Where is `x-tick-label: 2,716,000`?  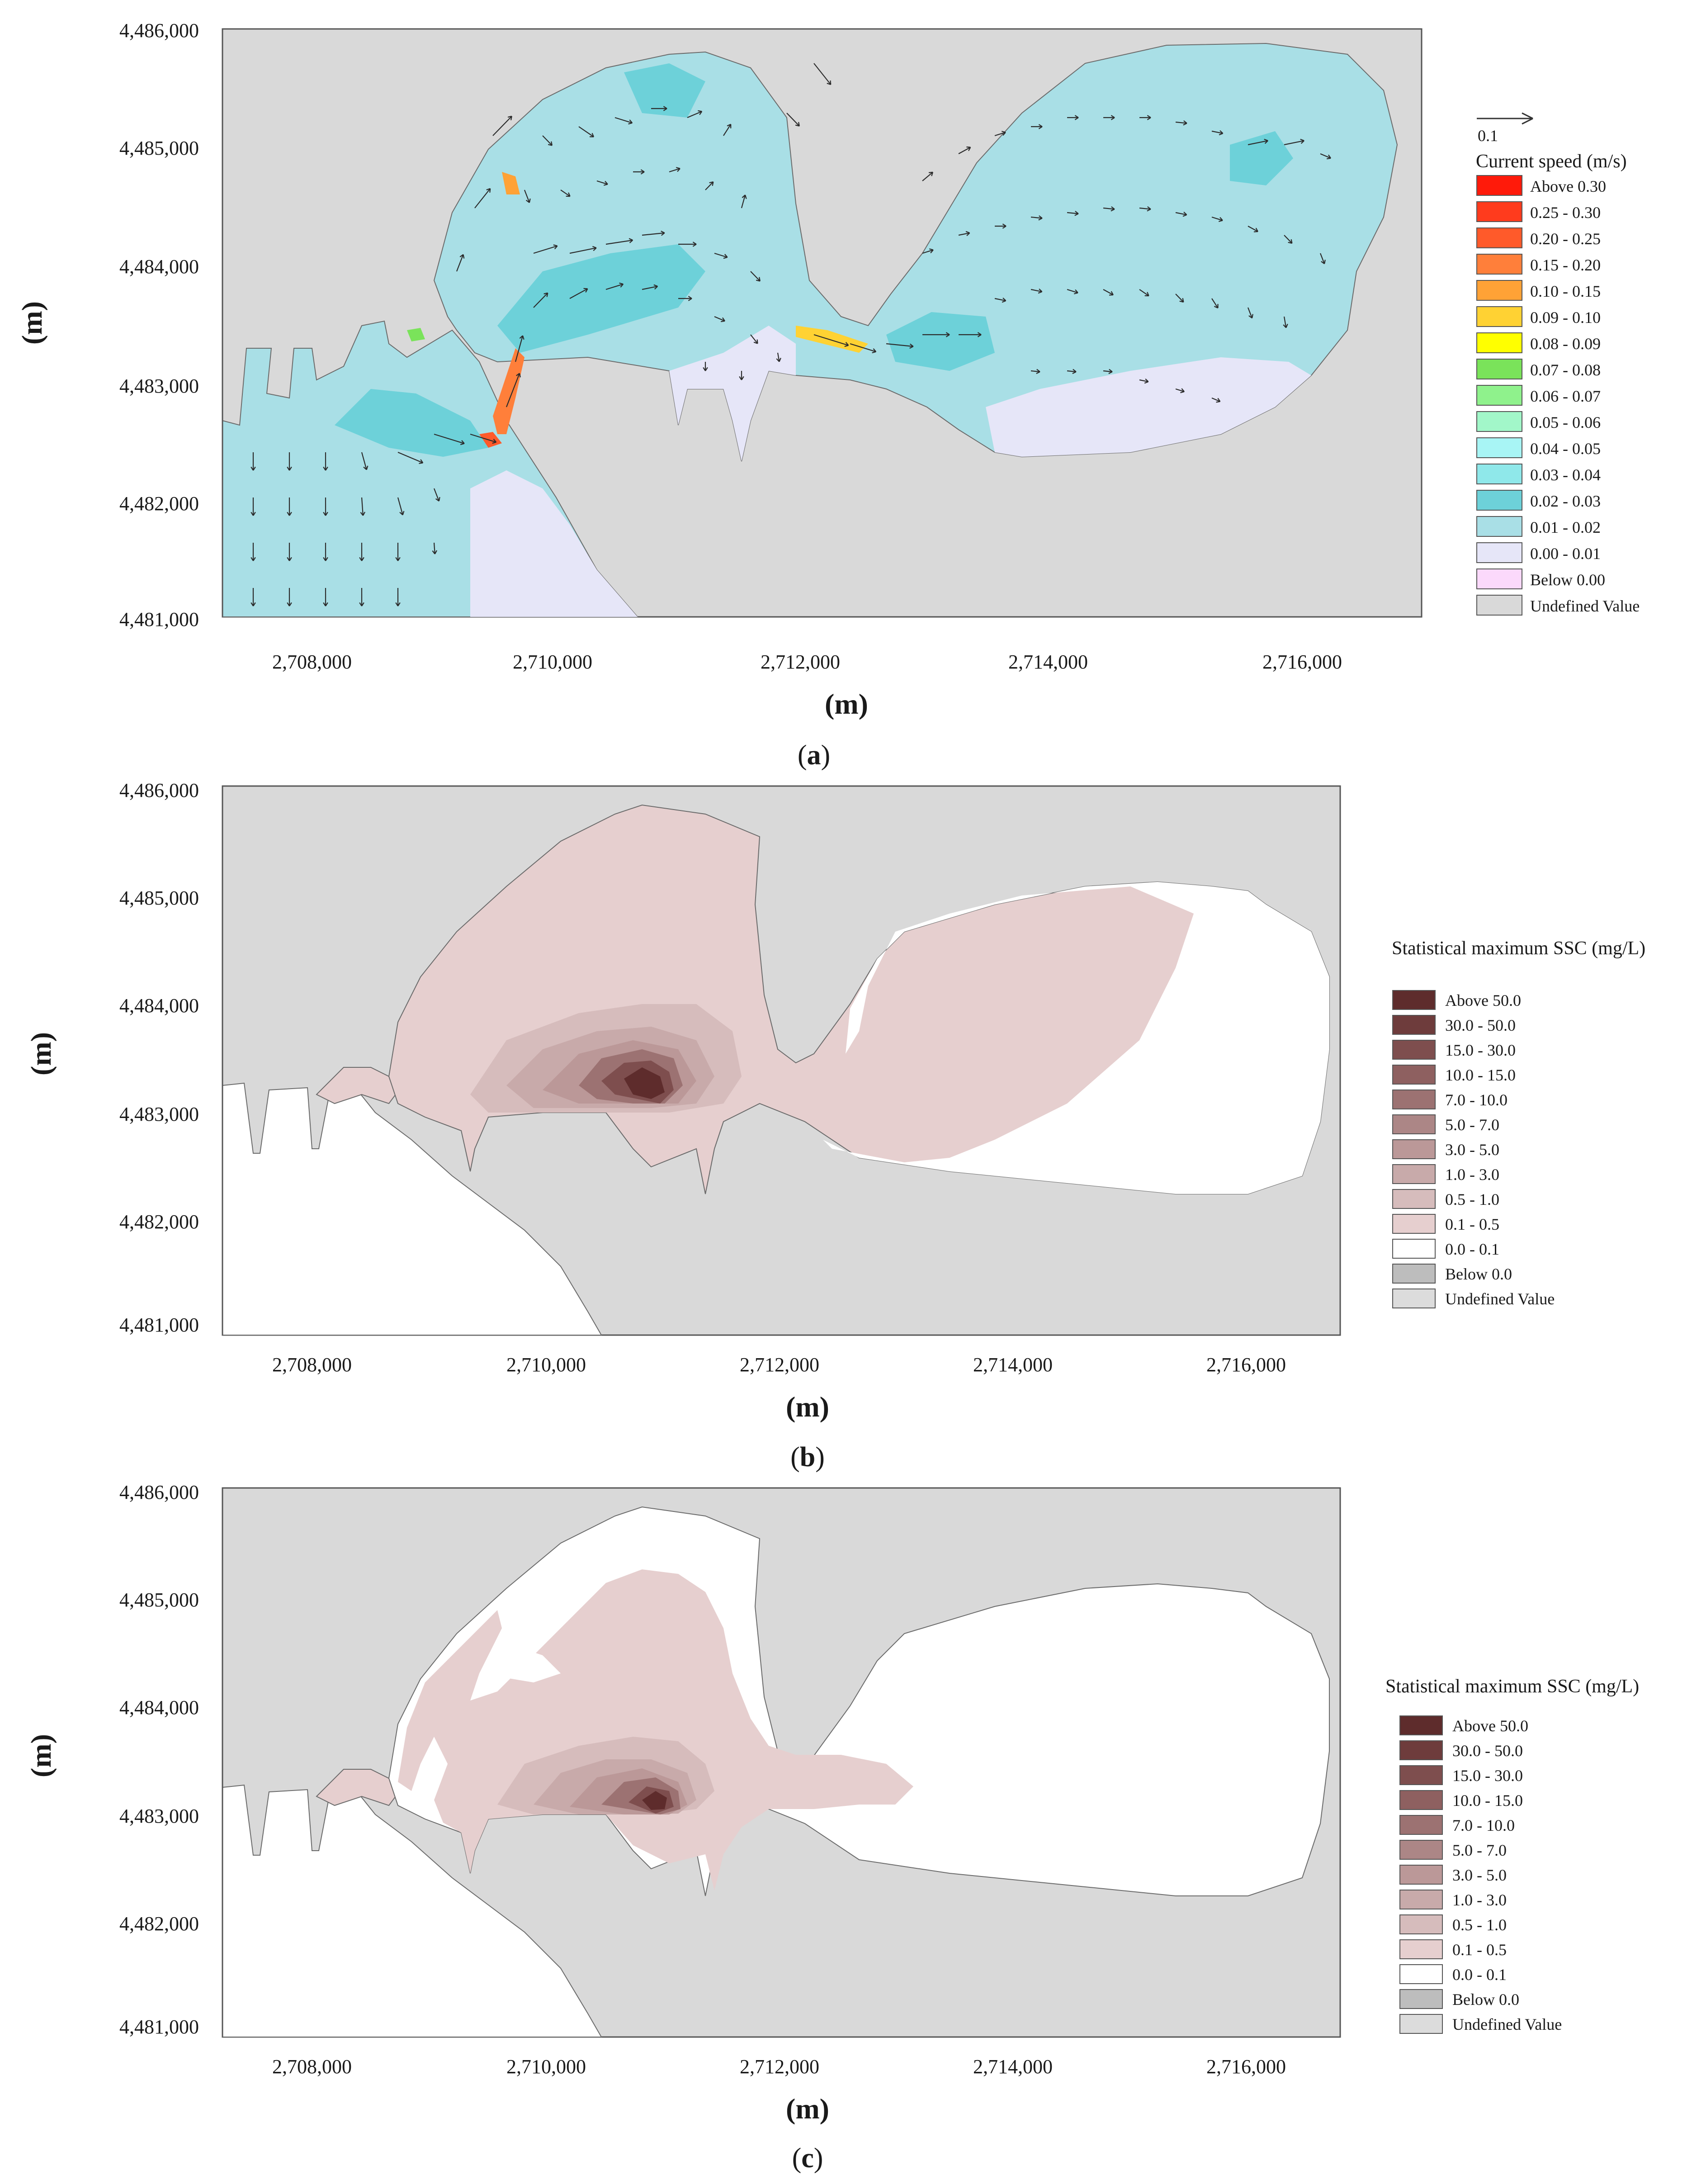
x-tick-label: 2,716,000 is located at coordinates (1302, 662).